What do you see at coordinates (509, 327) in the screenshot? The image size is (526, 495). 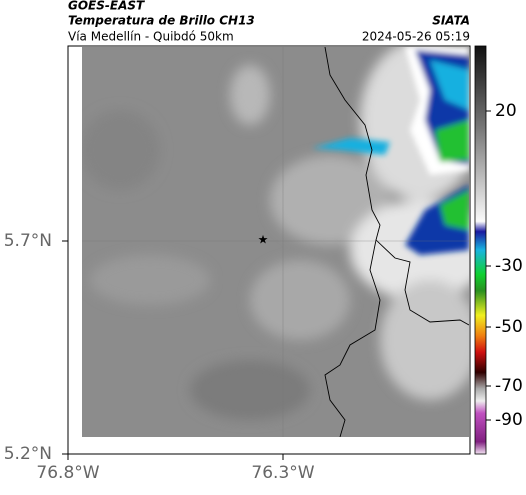 I see `colorbar-label: -50` at bounding box center [509, 327].